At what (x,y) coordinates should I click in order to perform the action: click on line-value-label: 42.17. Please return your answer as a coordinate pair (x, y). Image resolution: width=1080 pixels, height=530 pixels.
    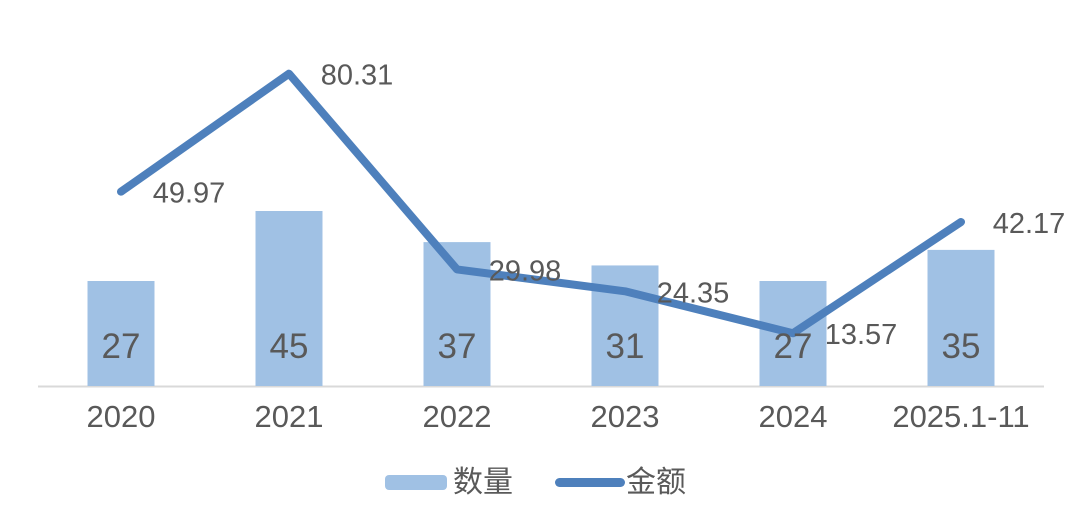
    Looking at the image, I should click on (1029, 224).